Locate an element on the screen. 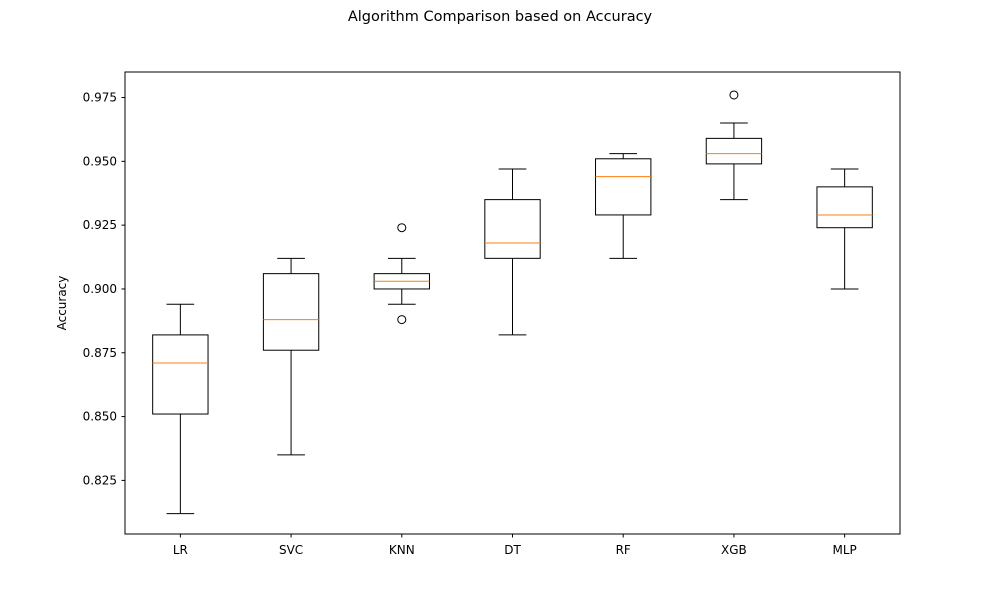 The width and height of the screenshot is (1000, 600). box-dt is located at coordinates (512, 252).